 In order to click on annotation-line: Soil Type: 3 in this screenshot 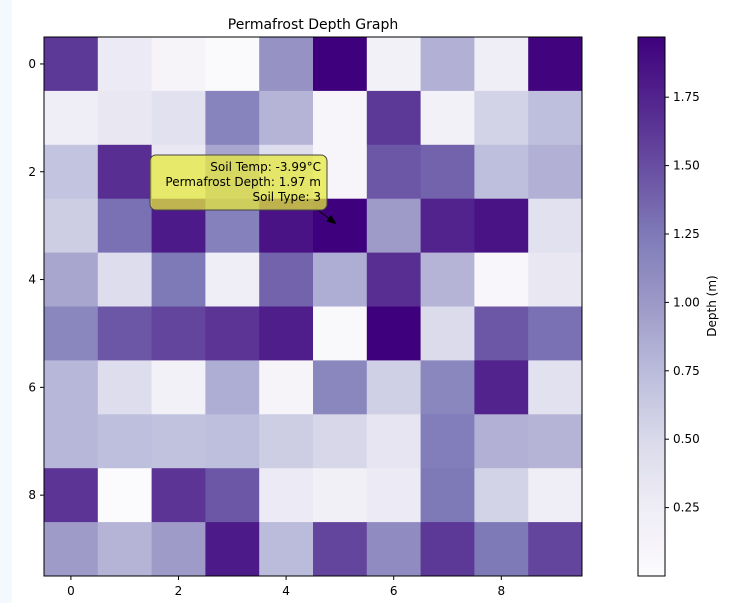, I will do `click(287, 197)`.